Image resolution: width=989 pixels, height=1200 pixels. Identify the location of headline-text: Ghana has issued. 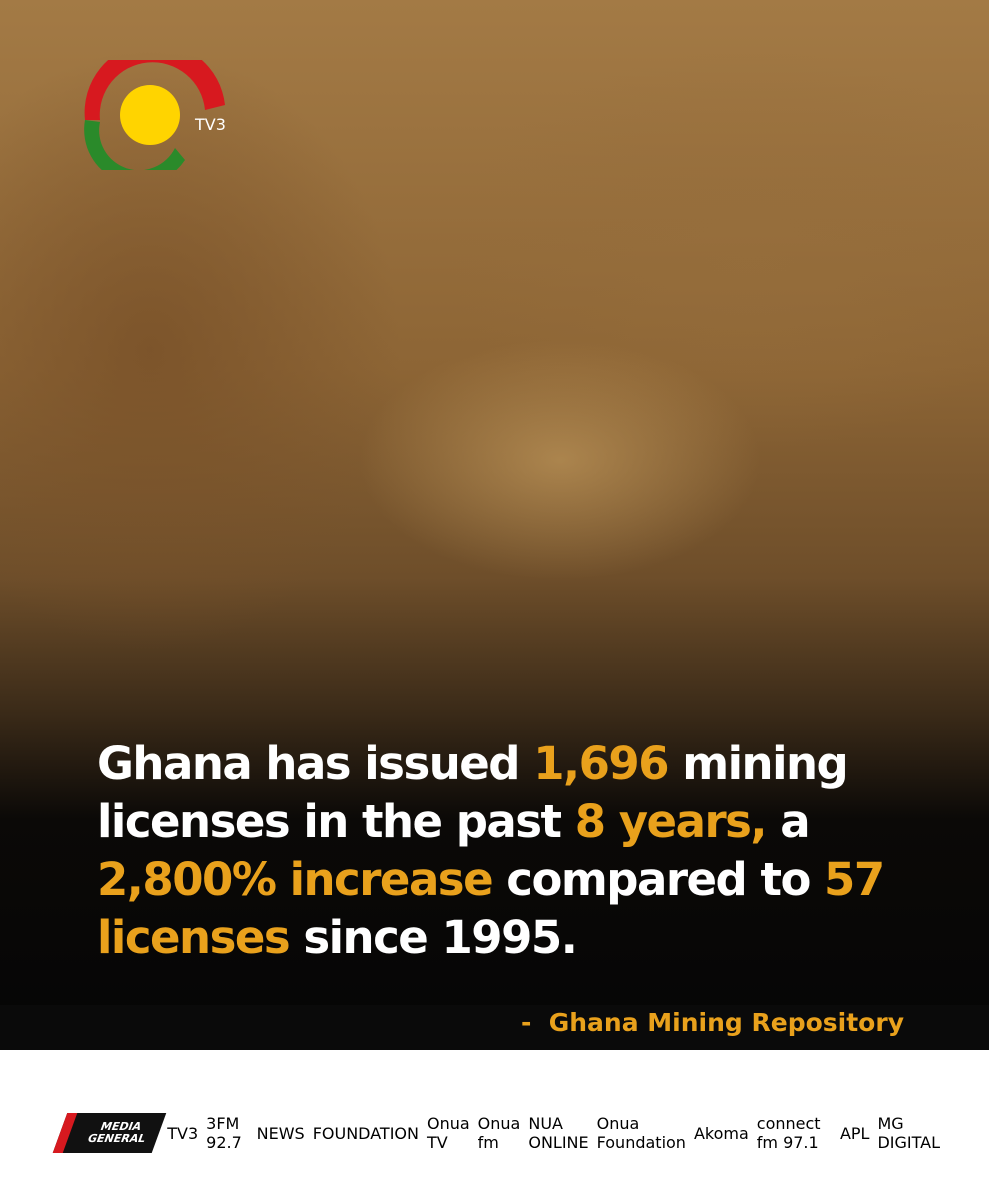
(315, 763).